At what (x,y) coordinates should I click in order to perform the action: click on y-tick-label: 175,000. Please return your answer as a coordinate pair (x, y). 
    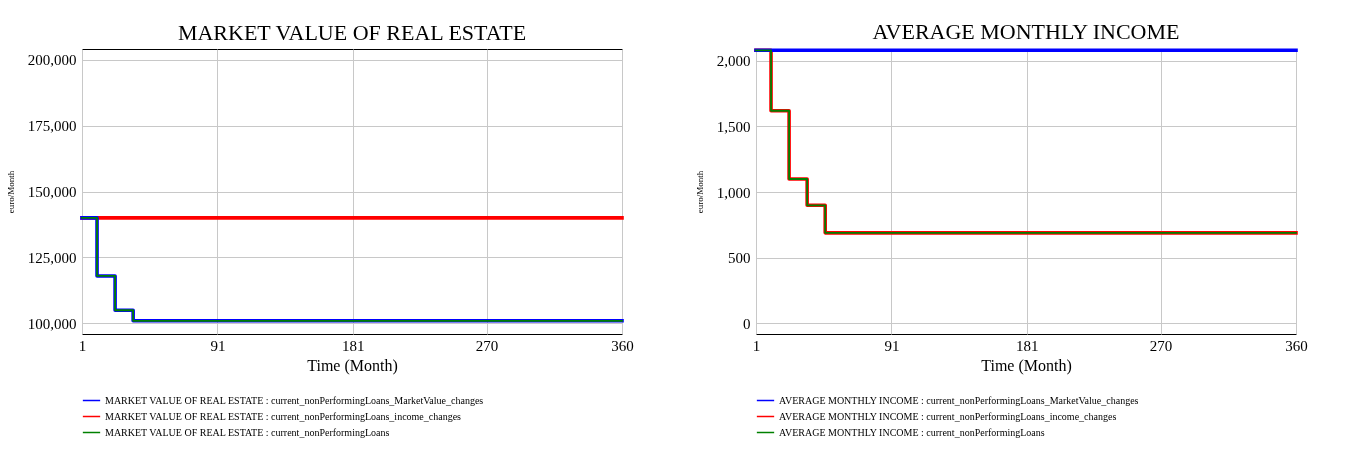
    Looking at the image, I should click on (52, 126).